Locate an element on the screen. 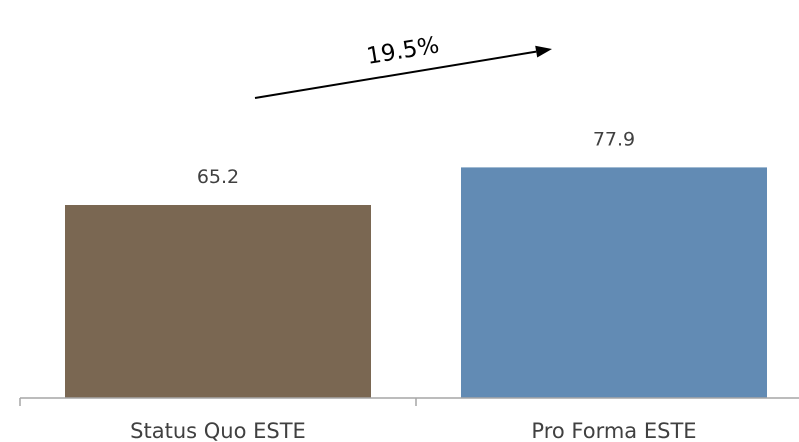 This screenshot has height=442, width=799. category-label-1: Status Quo ESTE is located at coordinates (218, 430).